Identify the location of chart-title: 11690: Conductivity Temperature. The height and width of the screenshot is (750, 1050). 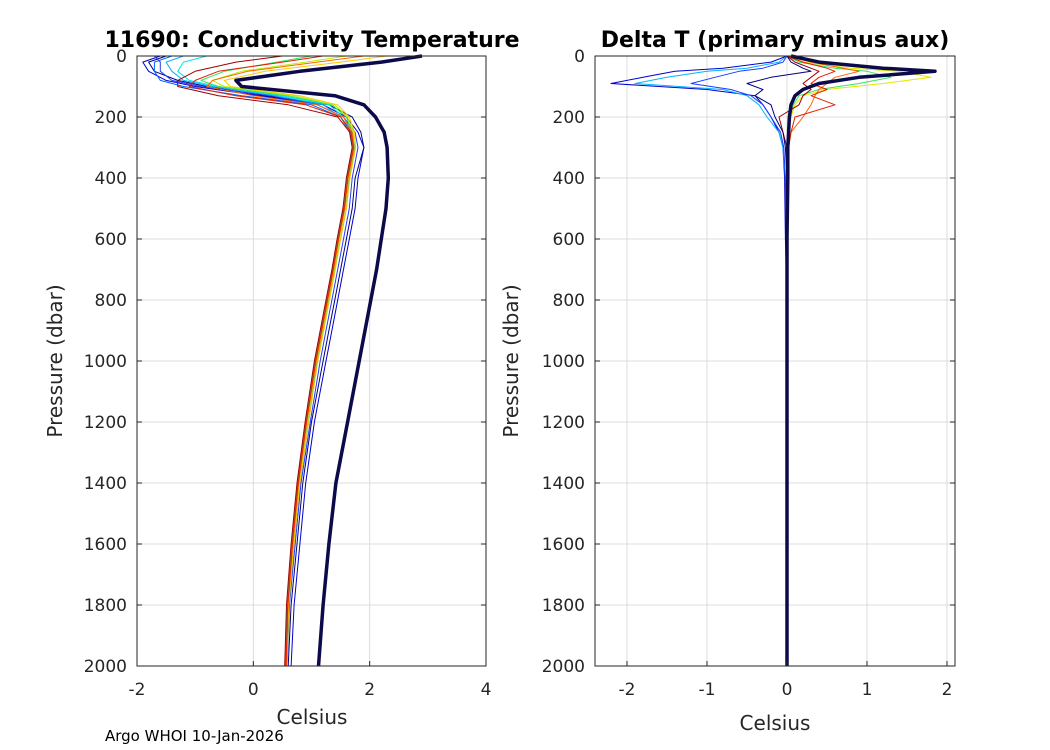
(311, 40).